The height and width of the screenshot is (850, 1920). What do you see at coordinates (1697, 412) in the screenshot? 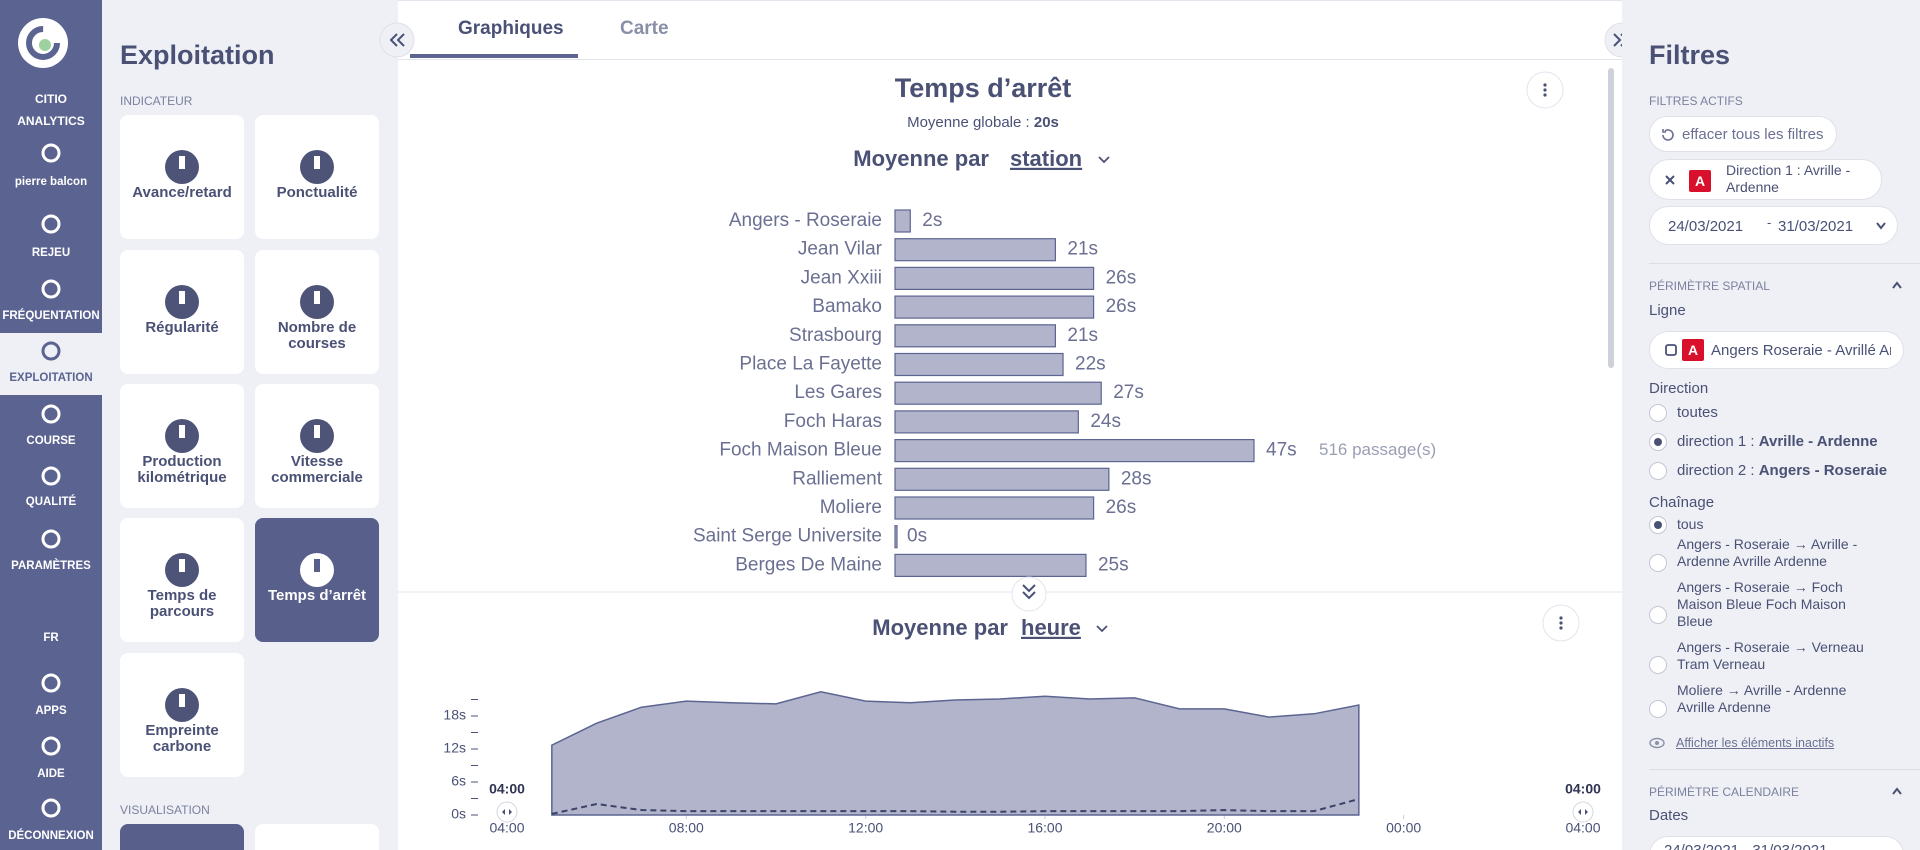
I see `direction-option: toutes` at bounding box center [1697, 412].